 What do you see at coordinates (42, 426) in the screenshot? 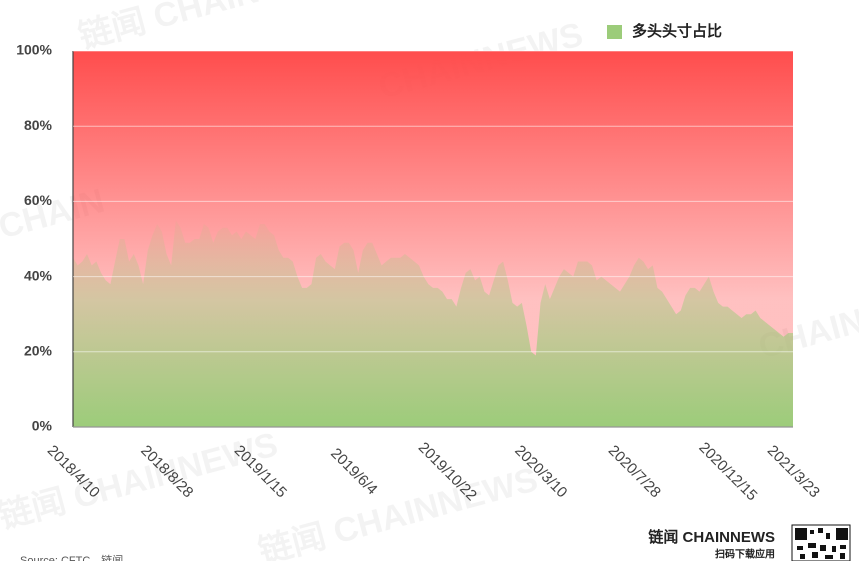
I see `y-tick-label: 0%` at bounding box center [42, 426].